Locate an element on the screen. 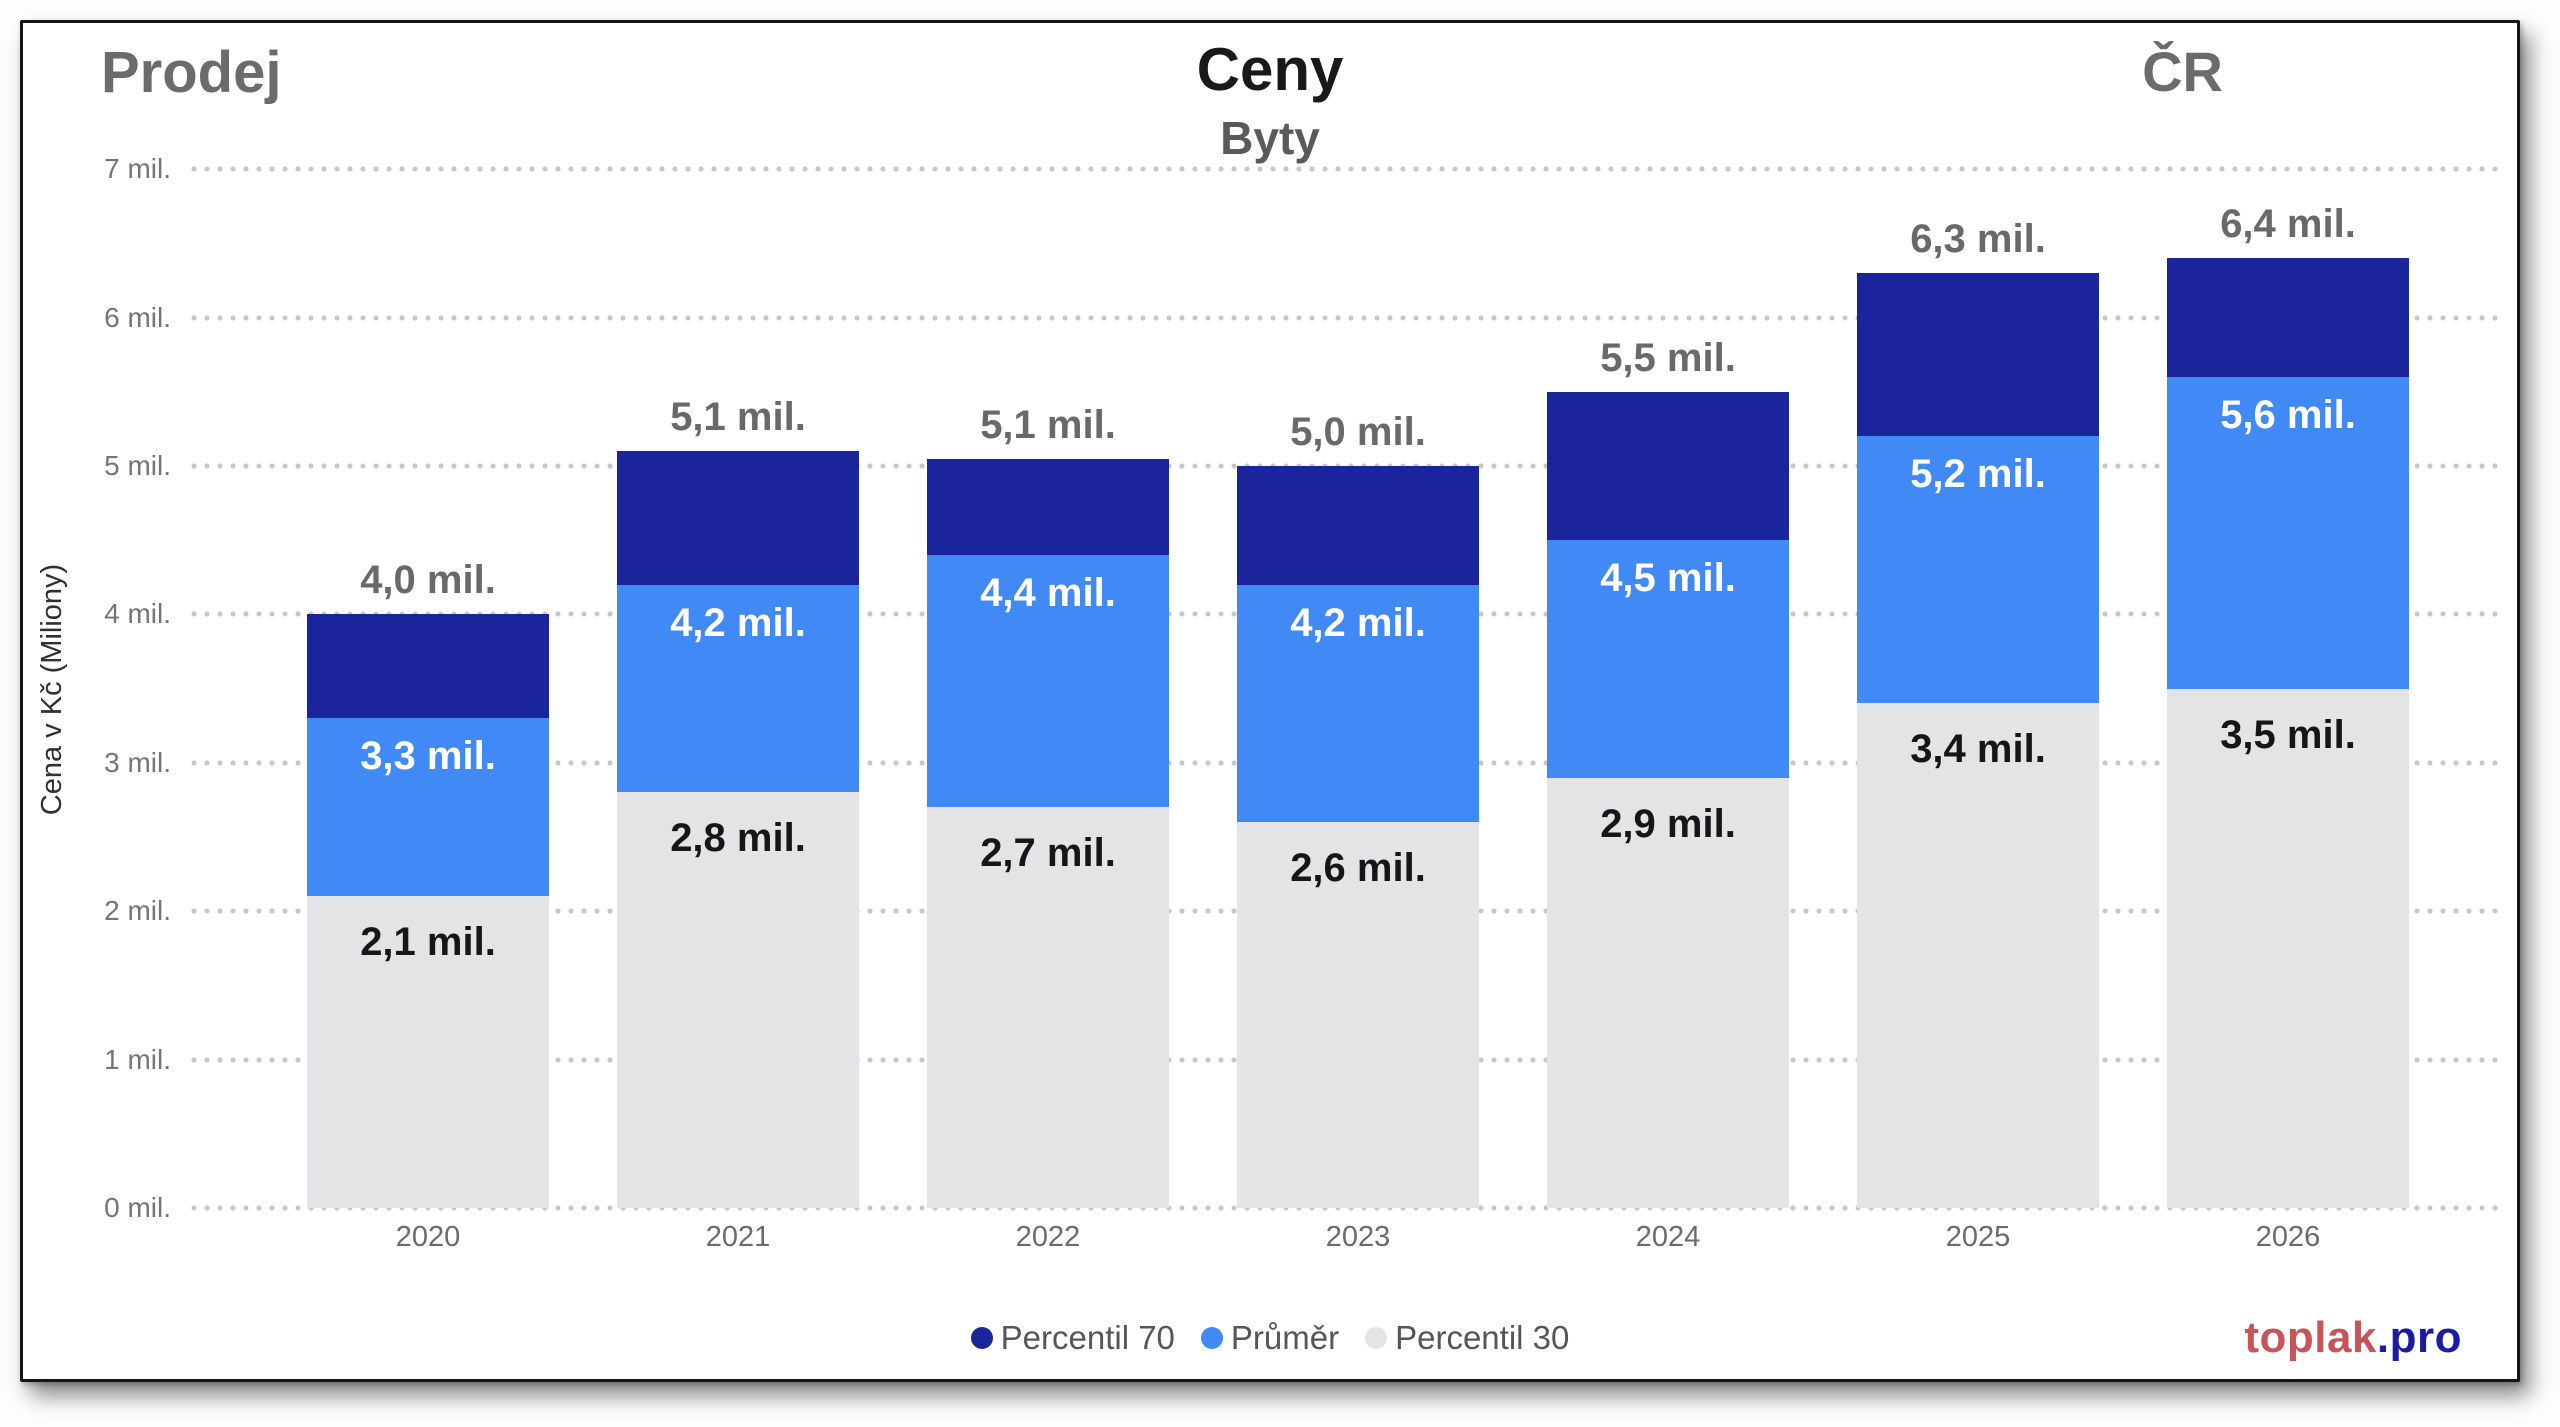  gridline-6mil is located at coordinates (1346, 317).